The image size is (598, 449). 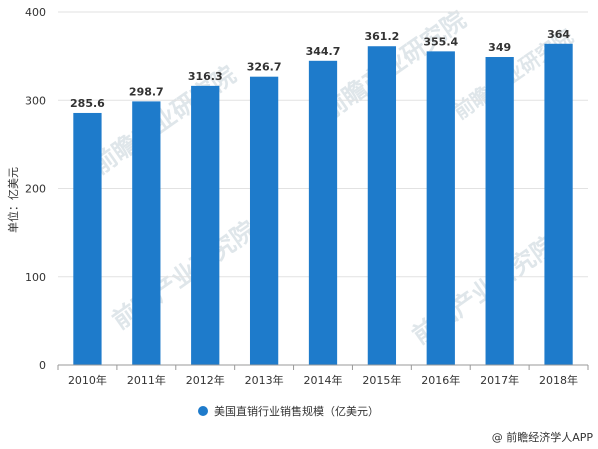 I want to click on y-tick-labels: 0 100 200 300 400, so click(x=35, y=189).